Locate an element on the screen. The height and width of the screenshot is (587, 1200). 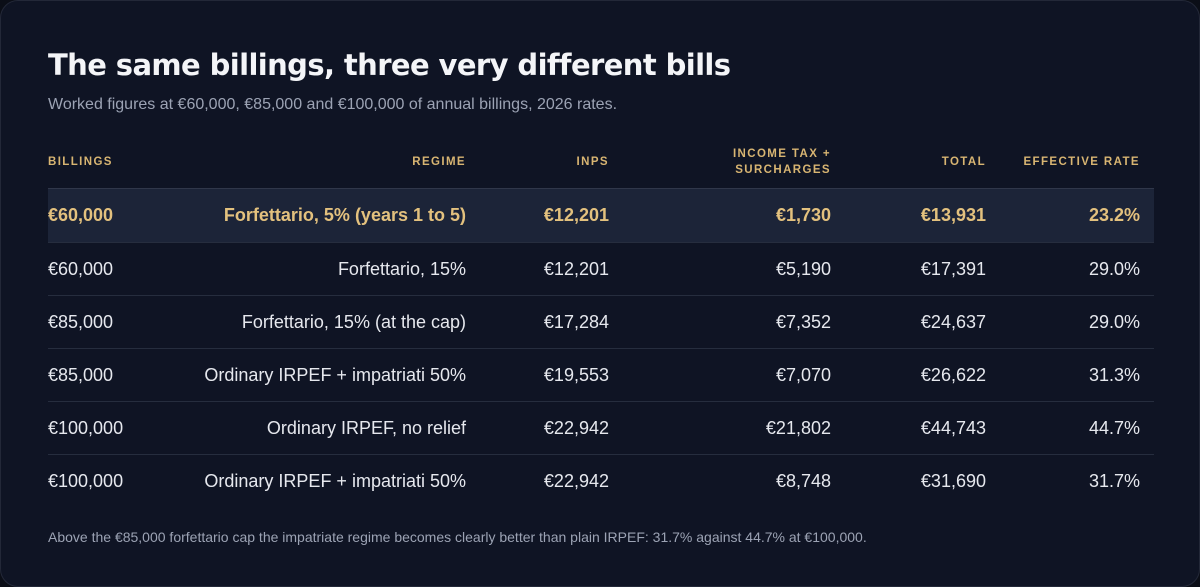
cell-income-tax: €8,748 is located at coordinates (803, 480).